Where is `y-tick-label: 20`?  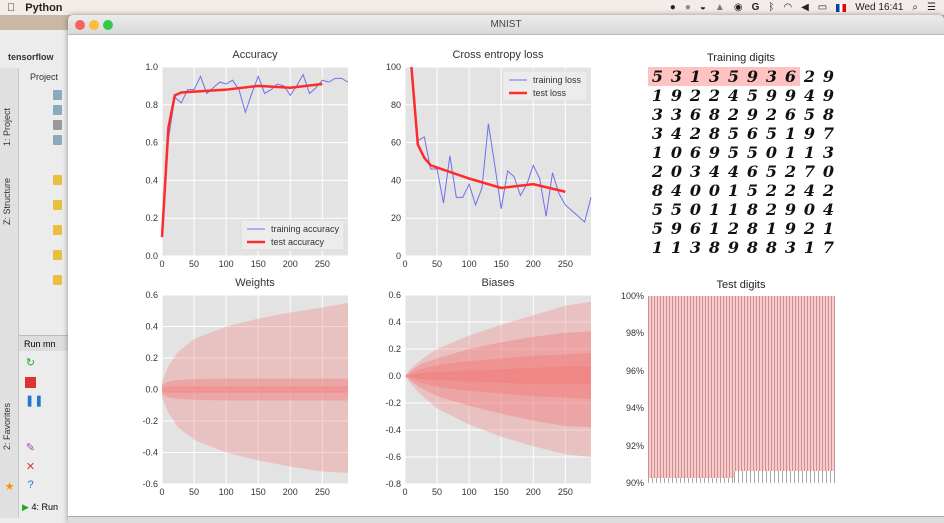 y-tick-label: 20 is located at coordinates (396, 218).